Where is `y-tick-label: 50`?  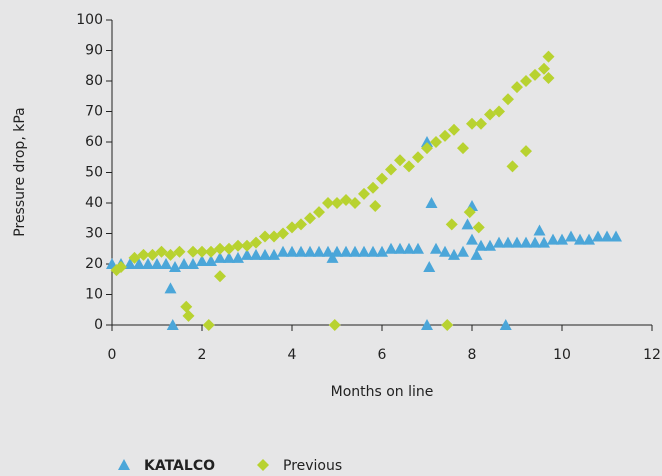 y-tick-label: 50 is located at coordinates (94, 173).